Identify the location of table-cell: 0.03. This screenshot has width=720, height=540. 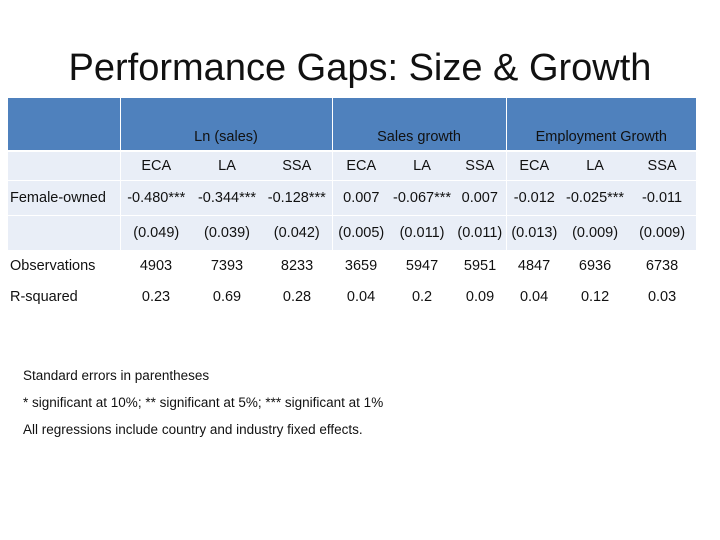
(662, 296).